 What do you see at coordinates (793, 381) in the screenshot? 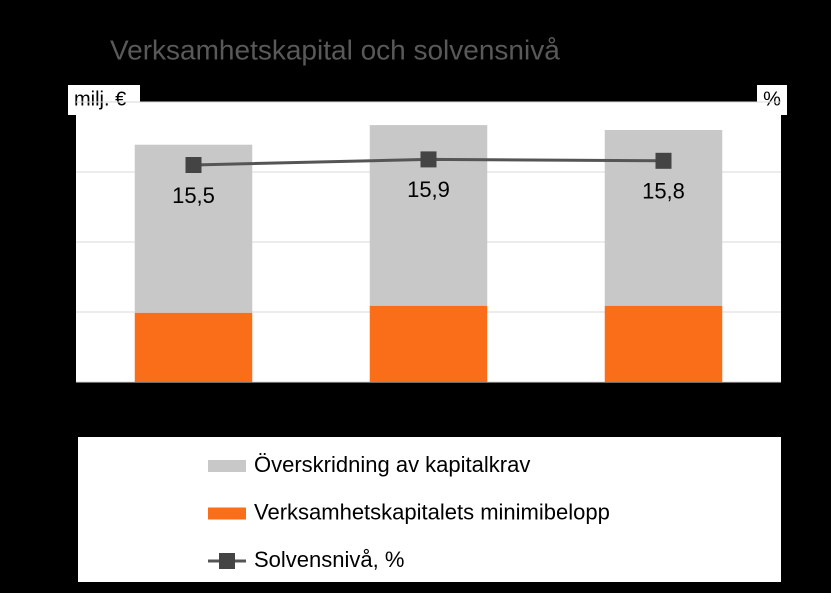
I see `y2-tick-label: 0` at bounding box center [793, 381].